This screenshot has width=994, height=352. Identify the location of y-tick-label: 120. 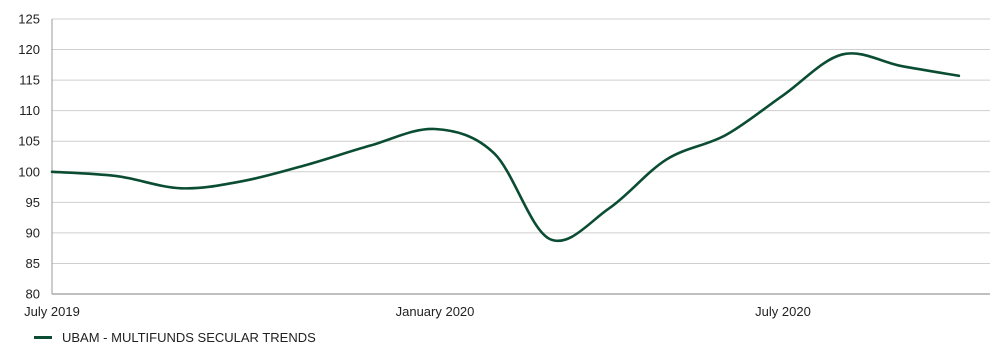
(29, 49).